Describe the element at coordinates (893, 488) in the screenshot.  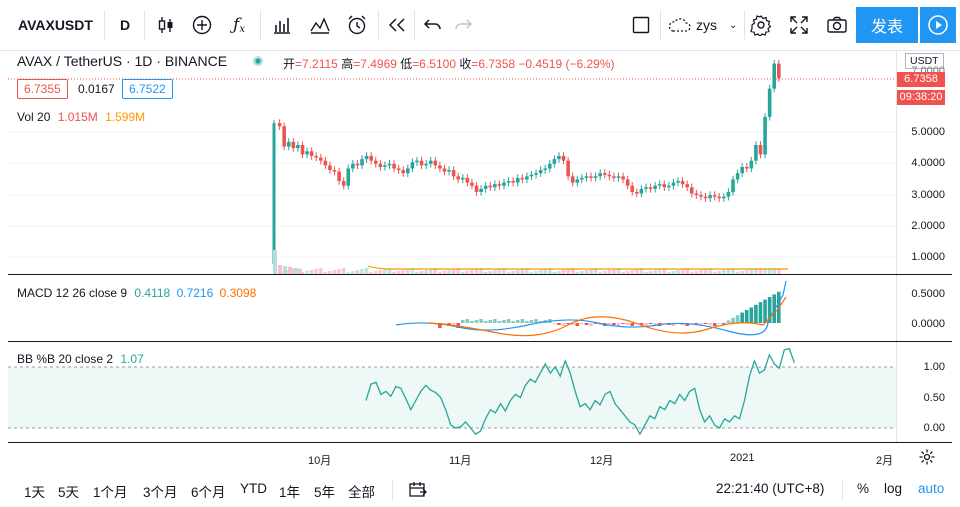
I see `log-toggle: log` at that location.